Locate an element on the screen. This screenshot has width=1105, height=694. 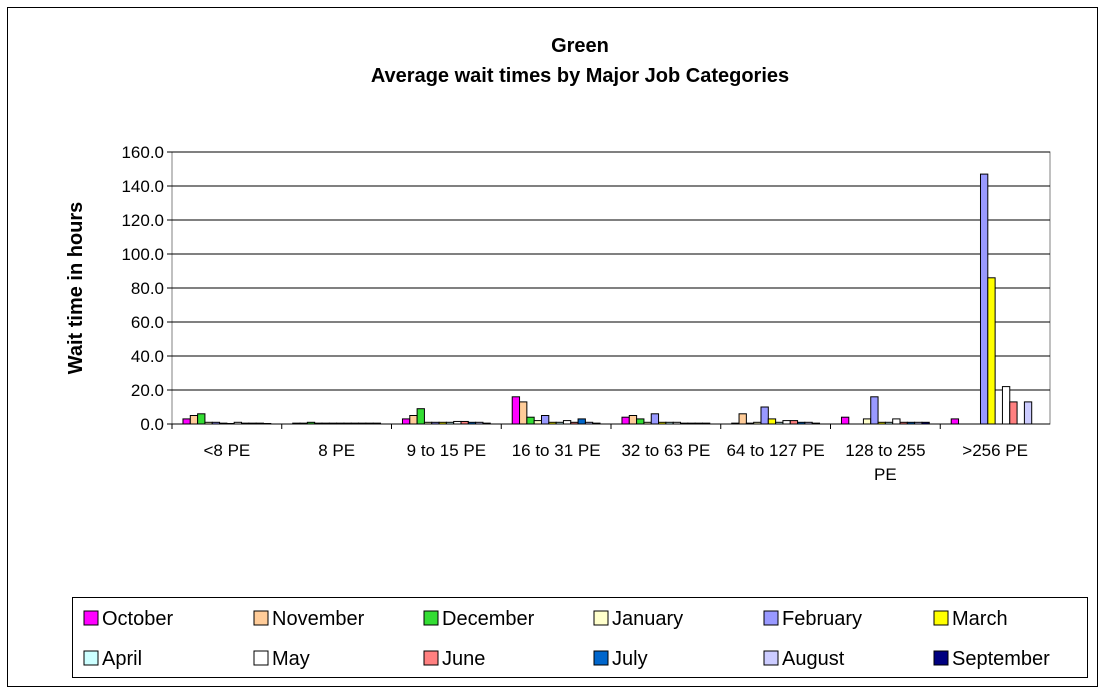
legend-label: May is located at coordinates (291, 659).